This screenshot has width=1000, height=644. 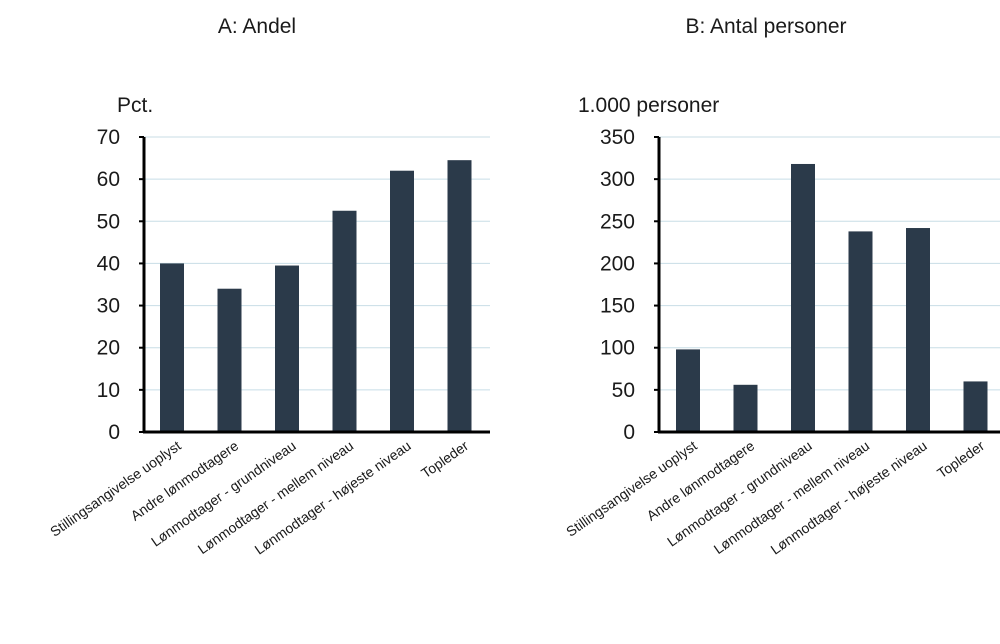 I want to click on panel-b-y-tick-label: 150, so click(x=617, y=306).